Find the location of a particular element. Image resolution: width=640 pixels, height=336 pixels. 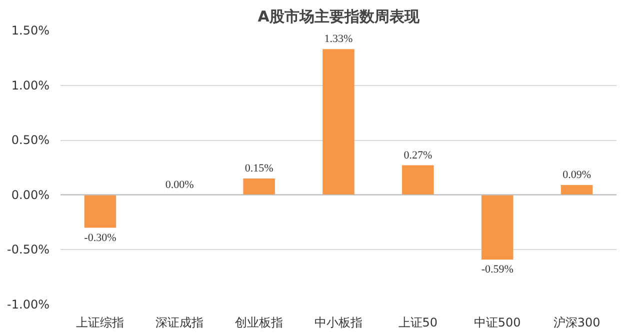

x-tick-label: 中证500 is located at coordinates (497, 323).